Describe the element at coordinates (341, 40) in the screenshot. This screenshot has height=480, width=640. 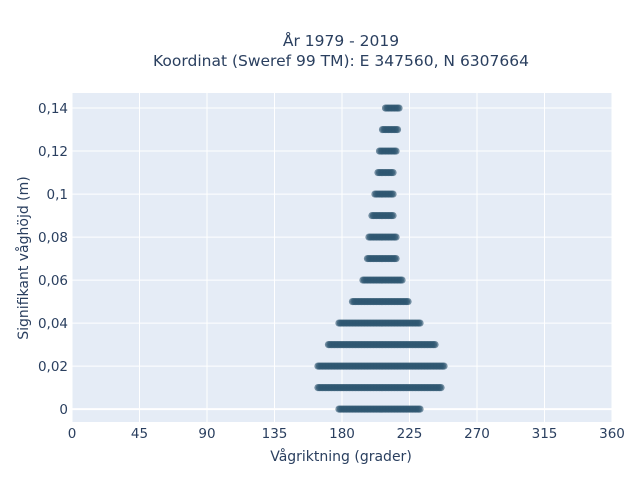
I see `chart-title-line-1: År 1979 - 2019` at that location.